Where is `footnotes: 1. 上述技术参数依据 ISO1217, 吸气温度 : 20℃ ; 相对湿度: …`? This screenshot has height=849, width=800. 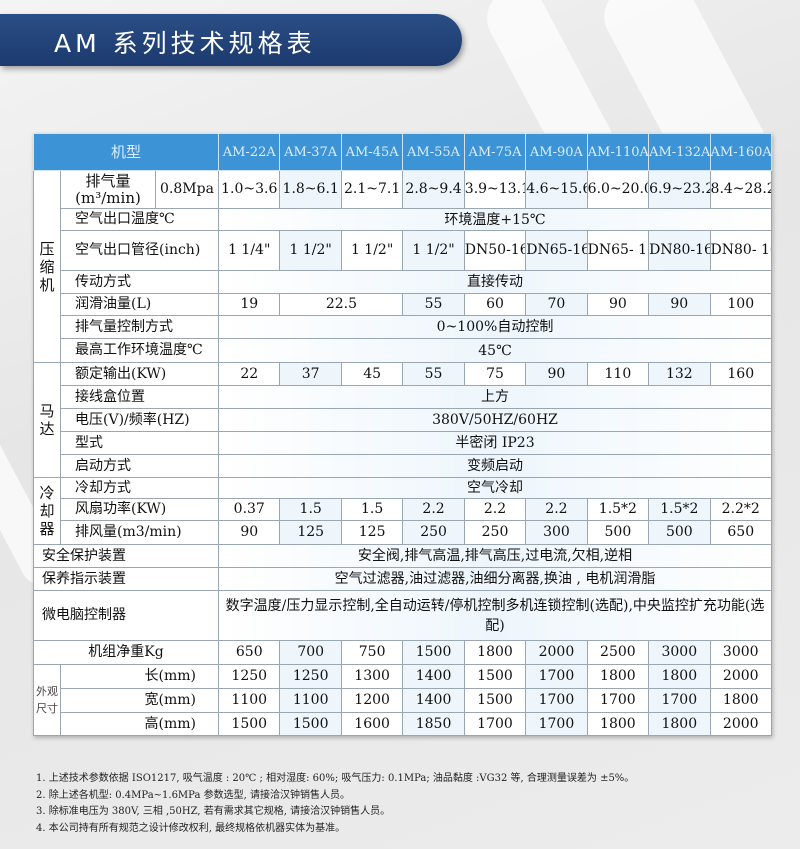
footnotes: 1. 上述技术参数依据 ISO1217, 吸气温度 : 20℃ ; 相对湿度: … is located at coordinates (335, 804).